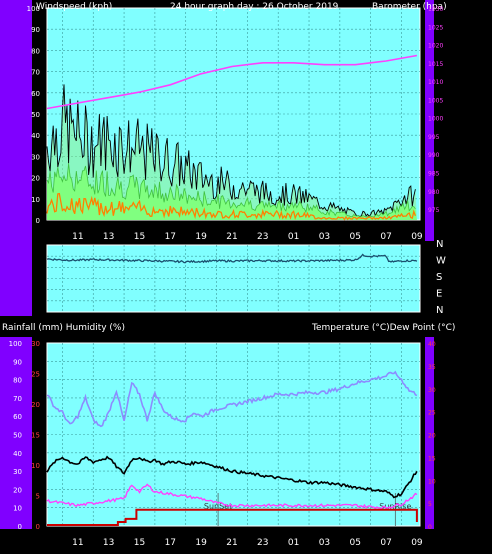 The width and height of the screenshot is (492, 554). What do you see at coordinates (17, 436) in the screenshot?
I see `y-tick-label-humidity: 50` at bounding box center [17, 436].